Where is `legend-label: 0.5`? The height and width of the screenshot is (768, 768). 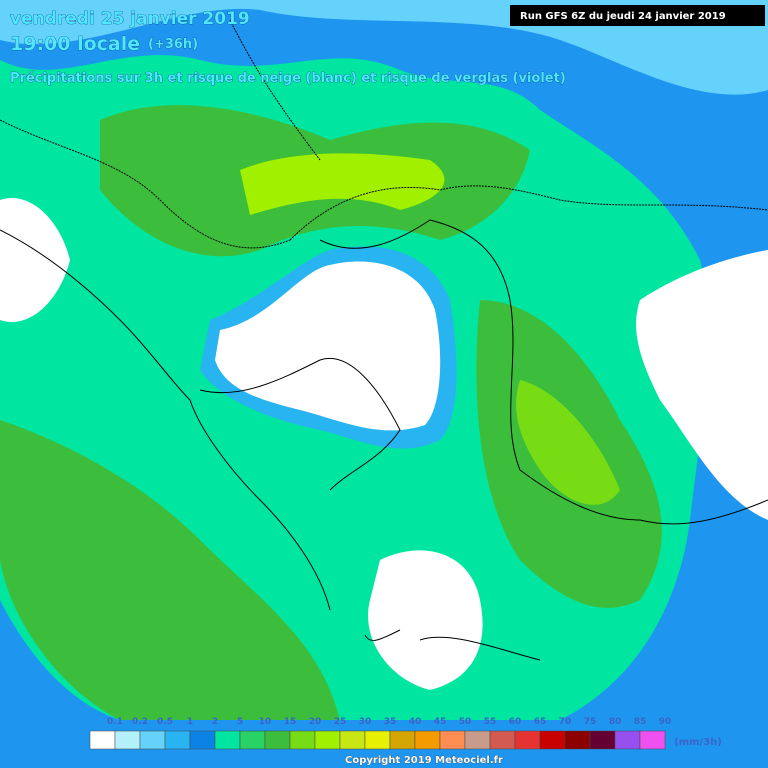 legend-label: 0.5 is located at coordinates (165, 722).